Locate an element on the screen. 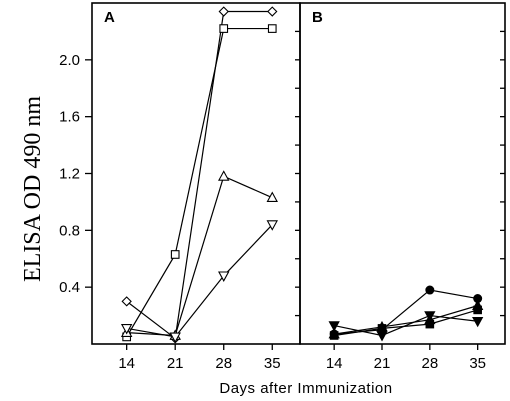  panel-label-a: A is located at coordinates (109, 17).